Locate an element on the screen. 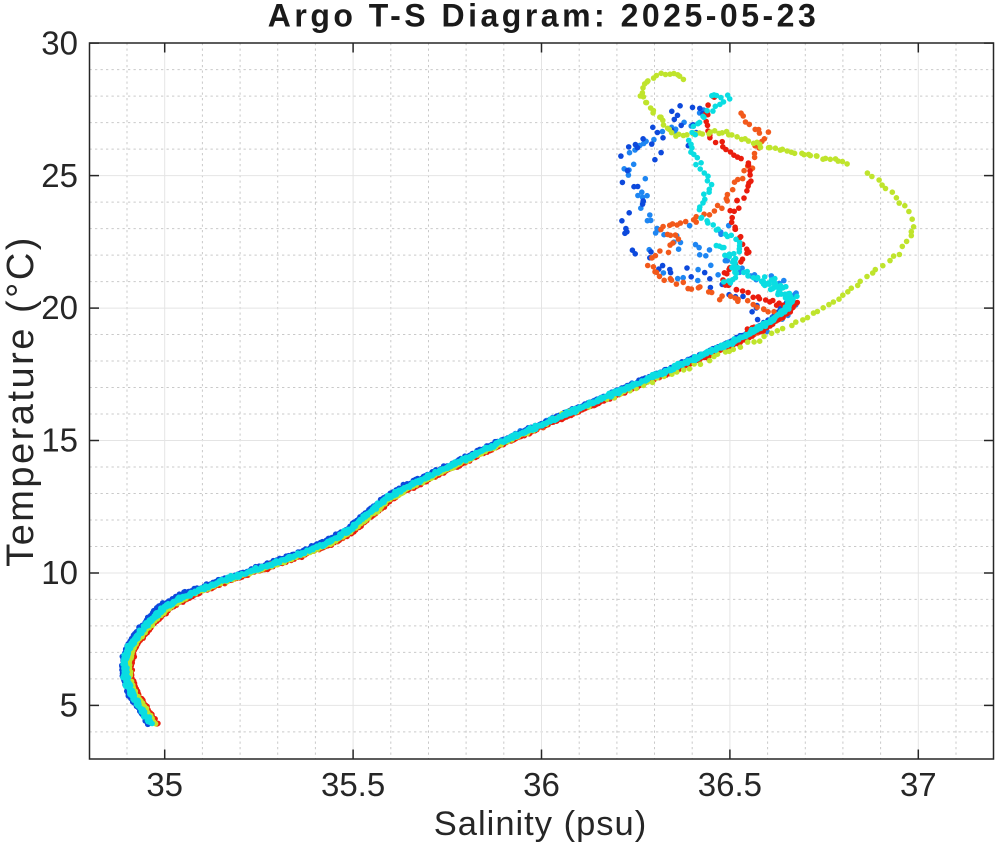  svg-text: 10 is located at coordinates (59, 572).